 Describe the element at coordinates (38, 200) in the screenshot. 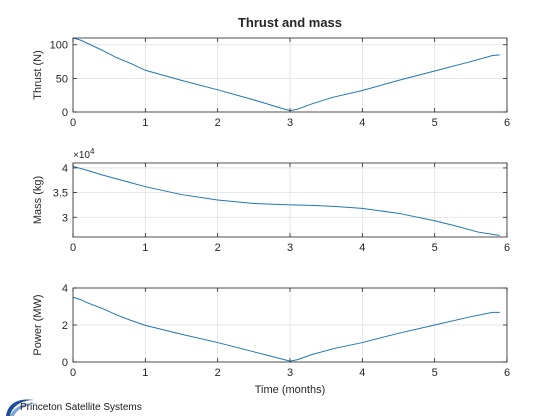

I see `y-axis-label: Mass (kg)` at that location.